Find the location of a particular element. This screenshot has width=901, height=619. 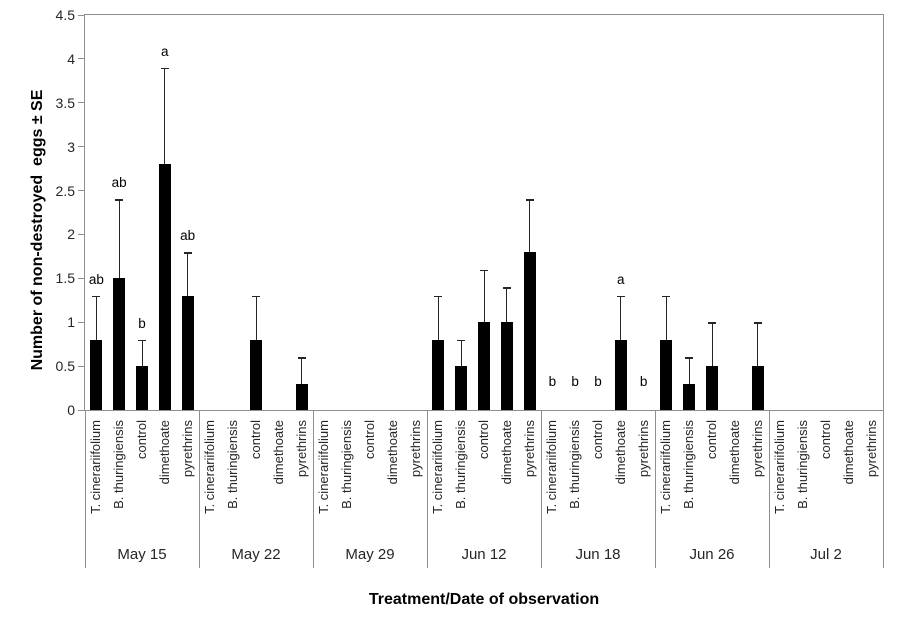

y-tick-label: 0.5 is located at coordinates (65, 366).